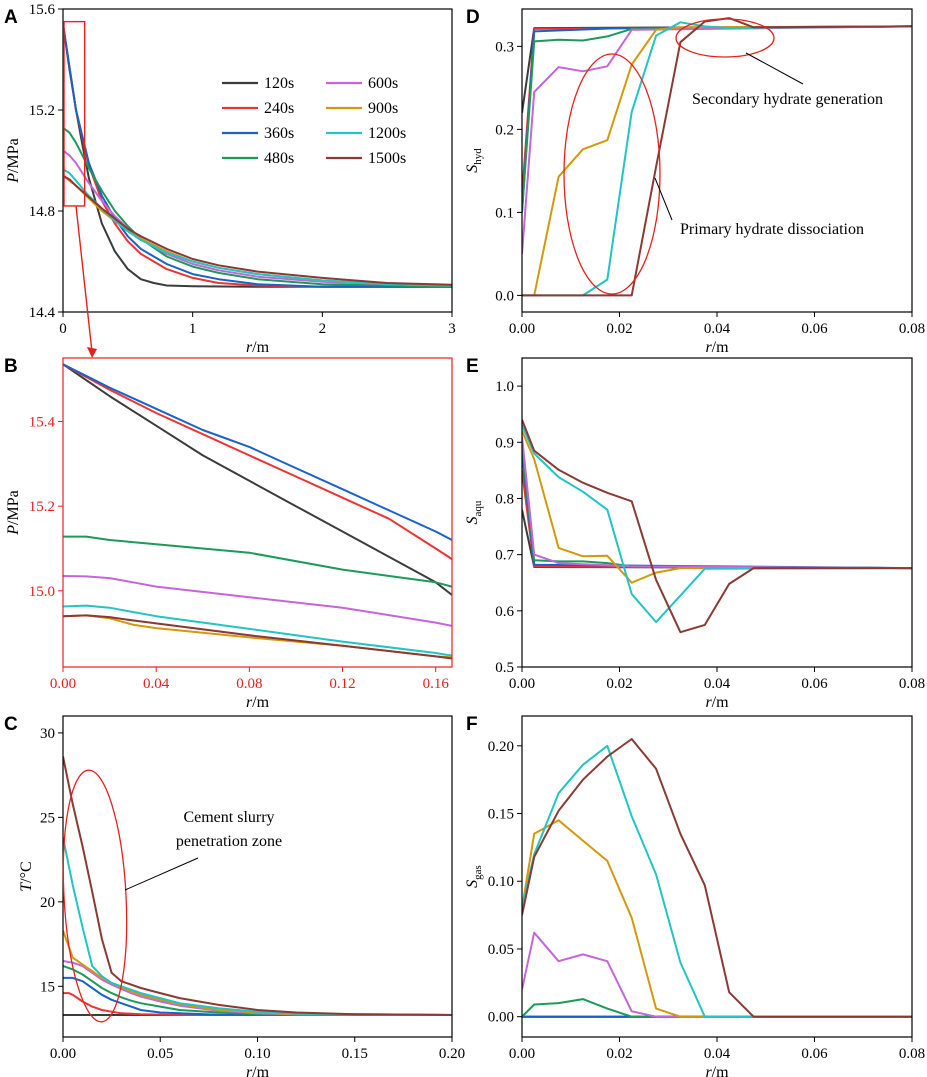 The height and width of the screenshot is (1077, 927). What do you see at coordinates (47, 903) in the screenshot?
I see `y-tick-label: 20` at bounding box center [47, 903].